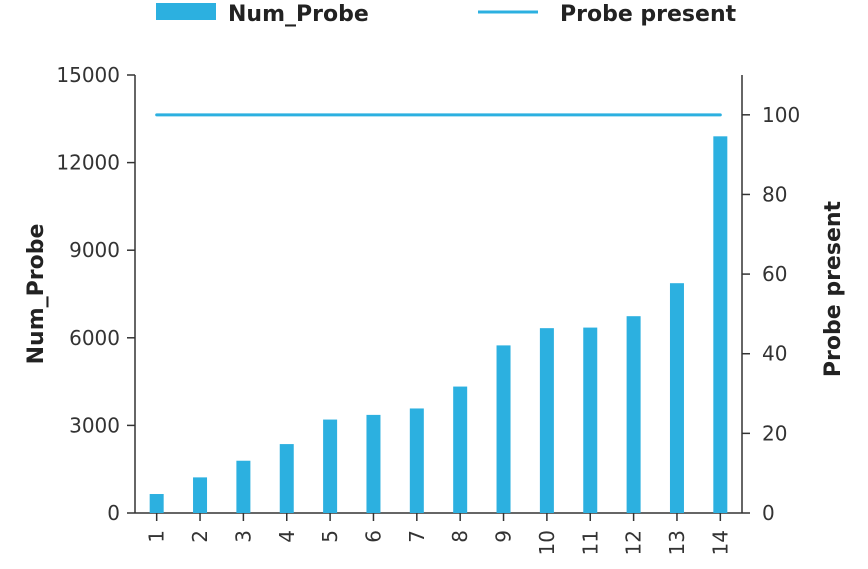 Image resolution: width=868 pixels, height=569 pixels. I want to click on legend-bar-swatch, so click(186, 11).